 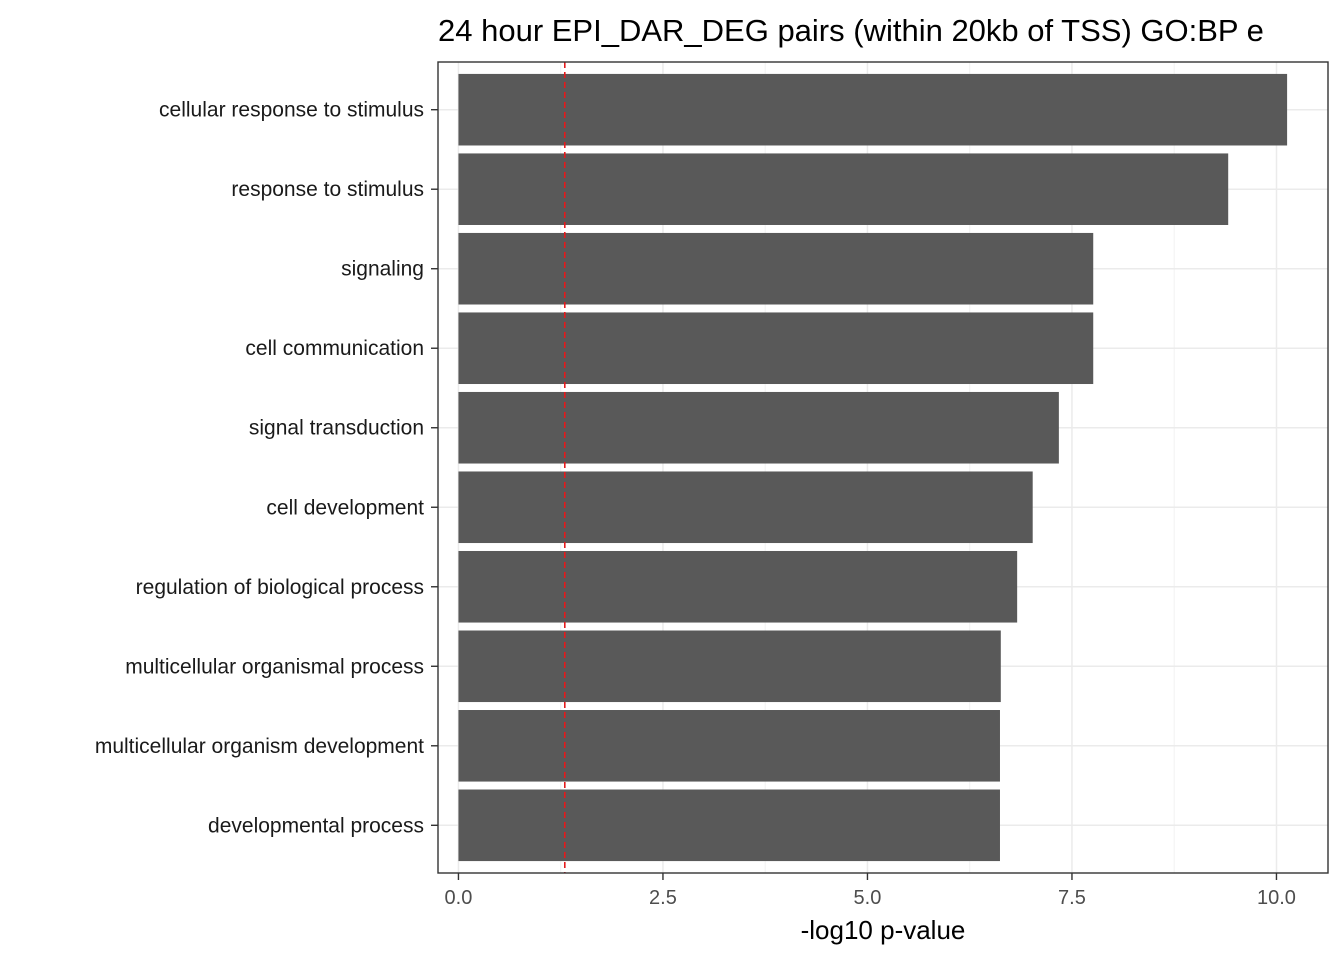 What do you see at coordinates (334, 348) in the screenshot?
I see `category-label: cell communication` at bounding box center [334, 348].